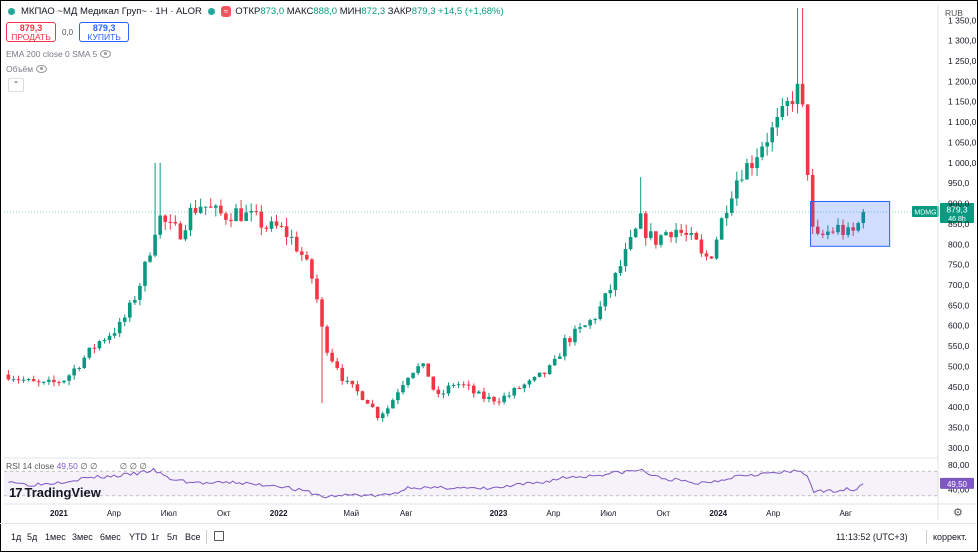 This screenshot has height=552, width=978. What do you see at coordinates (67, 466) in the screenshot?
I see `rsi-value: 49,50` at bounding box center [67, 466].